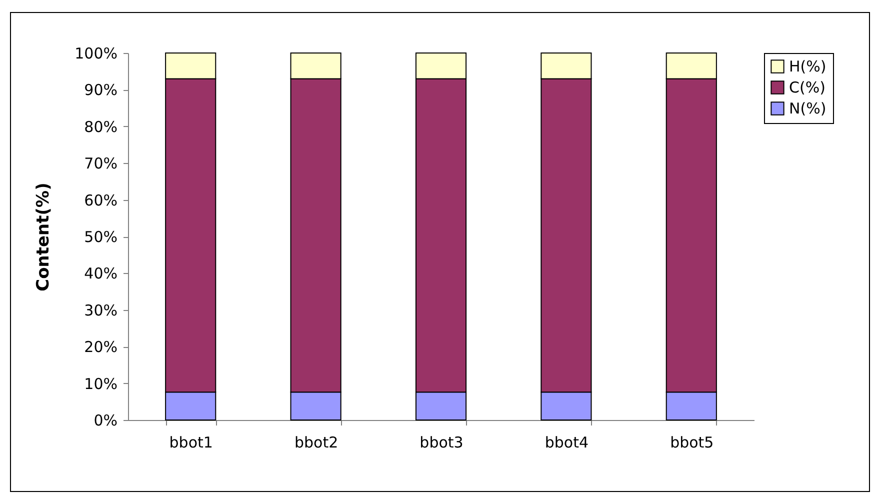 The width and height of the screenshot is (877, 498). What do you see at coordinates (692, 443) in the screenshot?
I see `x-tick-label: bbot5` at bounding box center [692, 443].